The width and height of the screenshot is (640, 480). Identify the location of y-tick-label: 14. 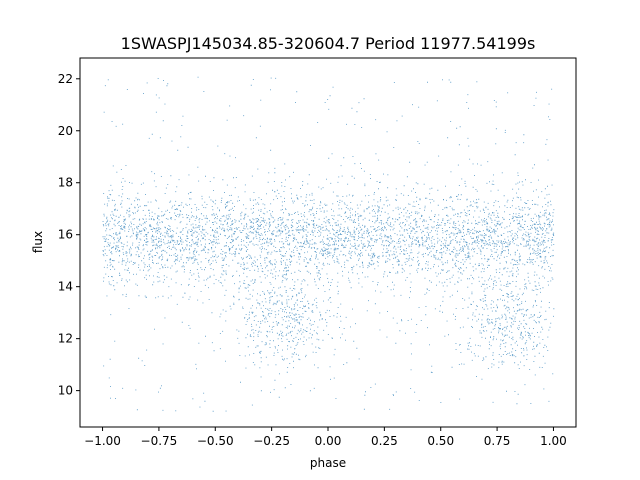
(65, 287).